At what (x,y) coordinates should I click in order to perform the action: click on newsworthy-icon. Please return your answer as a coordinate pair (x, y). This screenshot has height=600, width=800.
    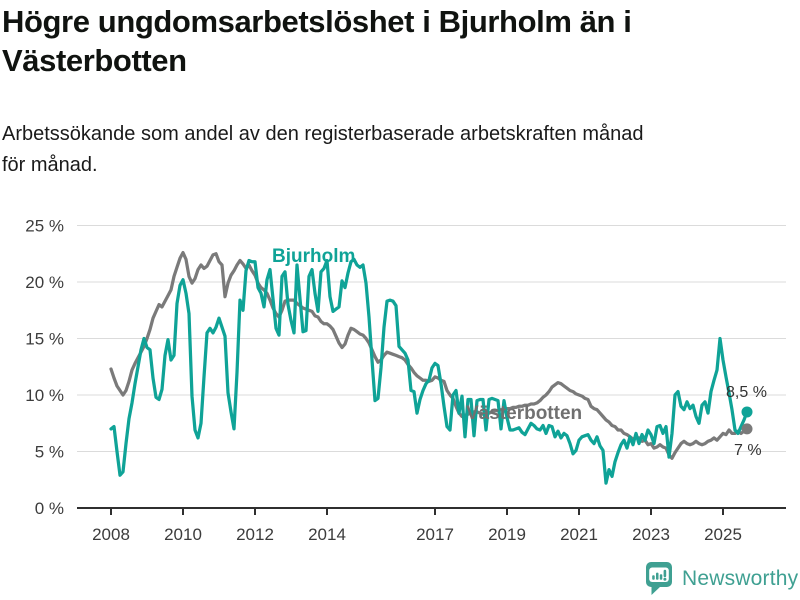
    Looking at the image, I should click on (659, 578).